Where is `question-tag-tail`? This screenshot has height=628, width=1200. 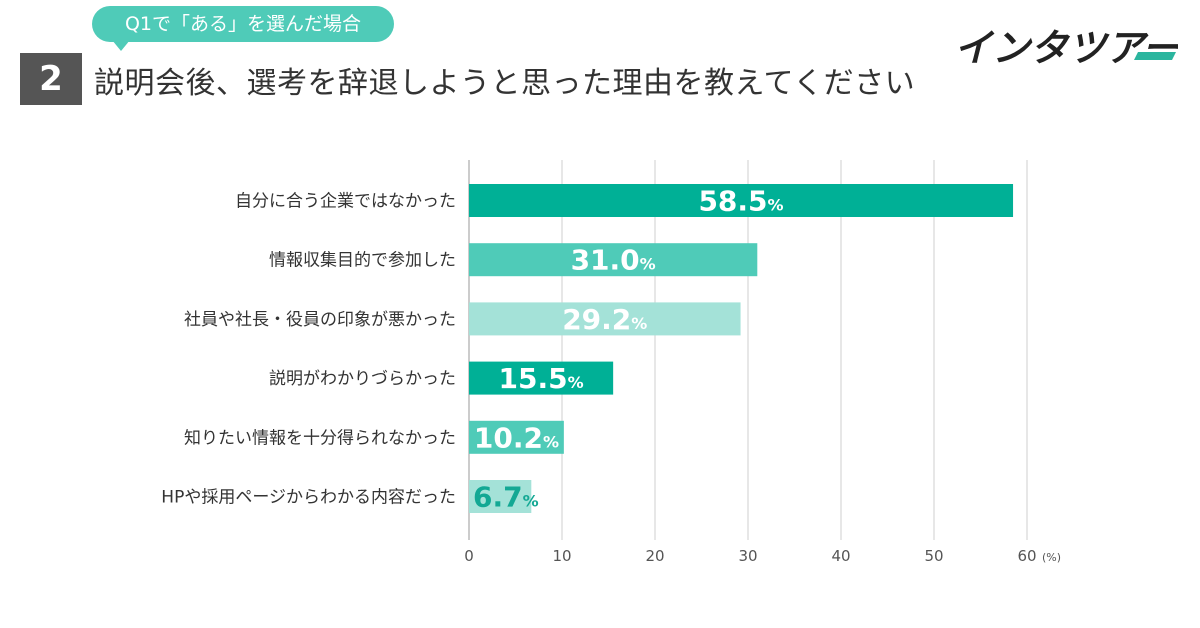
question-tag-tail is located at coordinates (121, 45).